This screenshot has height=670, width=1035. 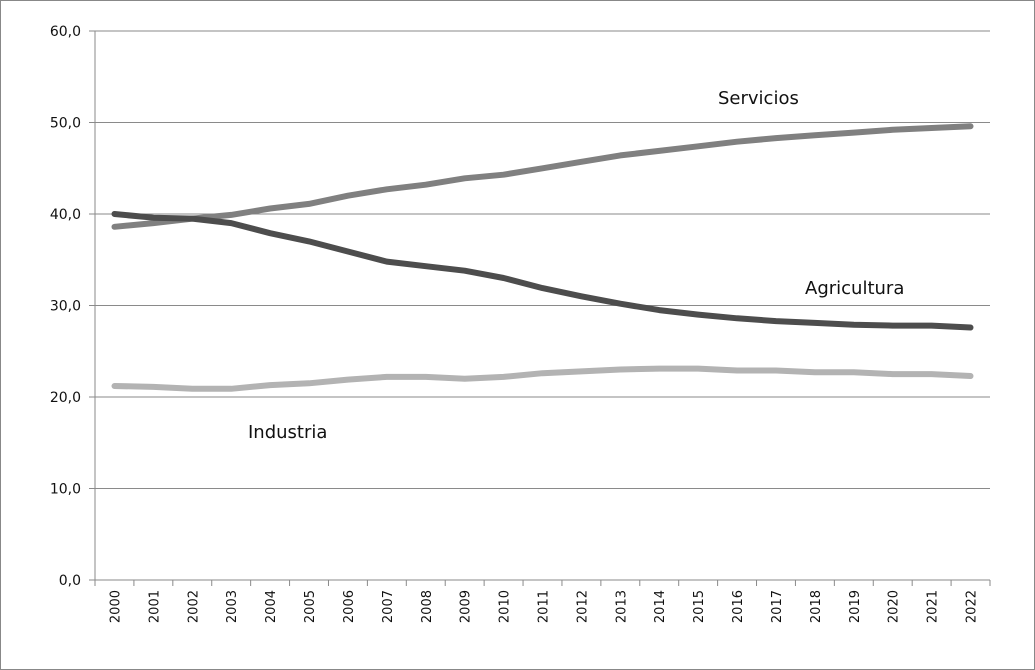 I want to click on x-tick-label: 2014, so click(x=660, y=606).